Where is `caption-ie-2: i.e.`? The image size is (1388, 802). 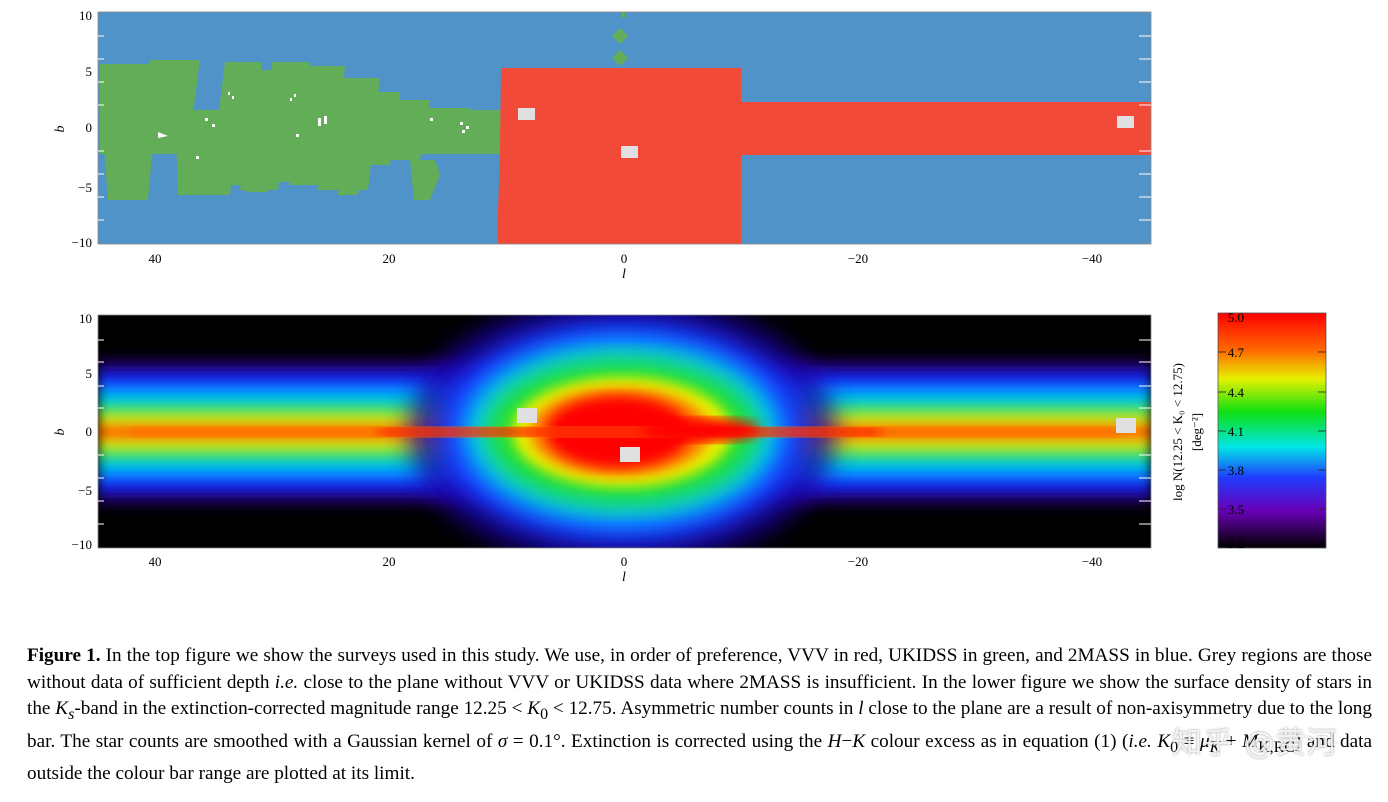 caption-ie-2: i.e. is located at coordinates (1140, 741).